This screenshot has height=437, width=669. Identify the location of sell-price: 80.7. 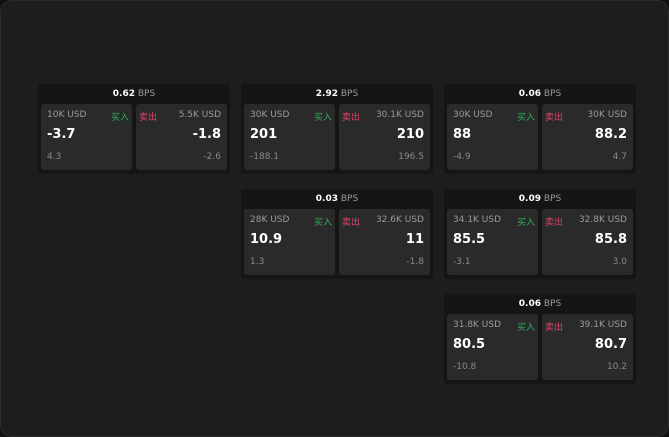
(610, 344).